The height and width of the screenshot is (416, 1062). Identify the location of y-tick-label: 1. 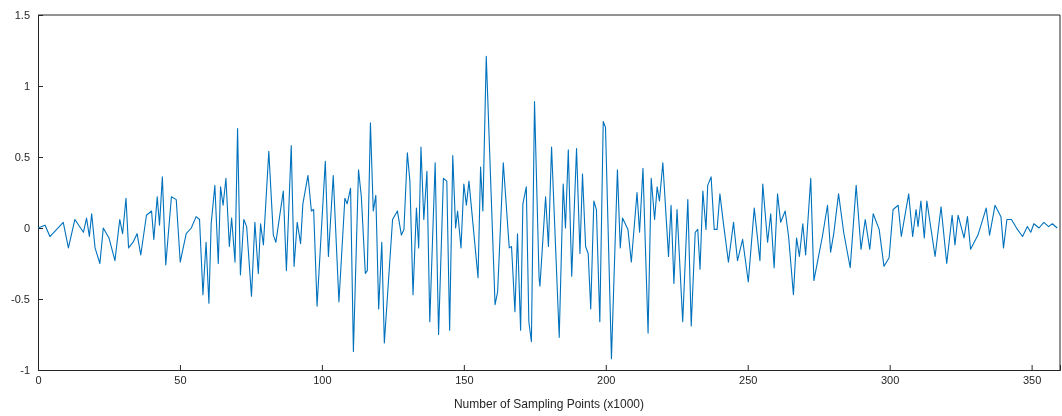
(26, 86).